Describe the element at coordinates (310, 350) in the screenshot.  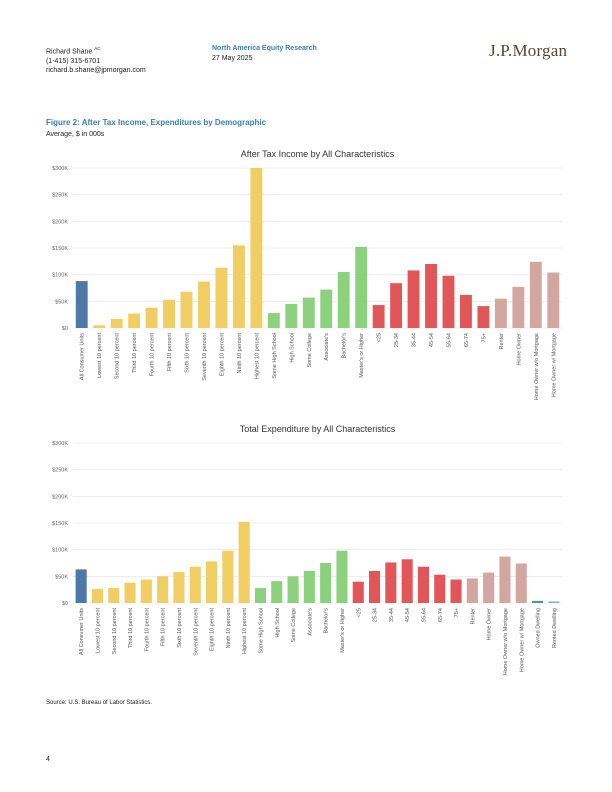
I see `x-tick-label: Some College` at that location.